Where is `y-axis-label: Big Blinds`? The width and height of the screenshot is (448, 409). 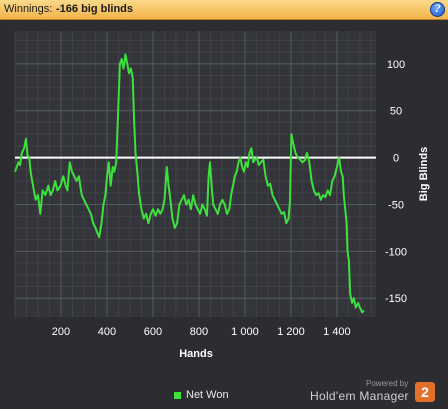 y-axis-label: Big Blinds is located at coordinates (424, 174).